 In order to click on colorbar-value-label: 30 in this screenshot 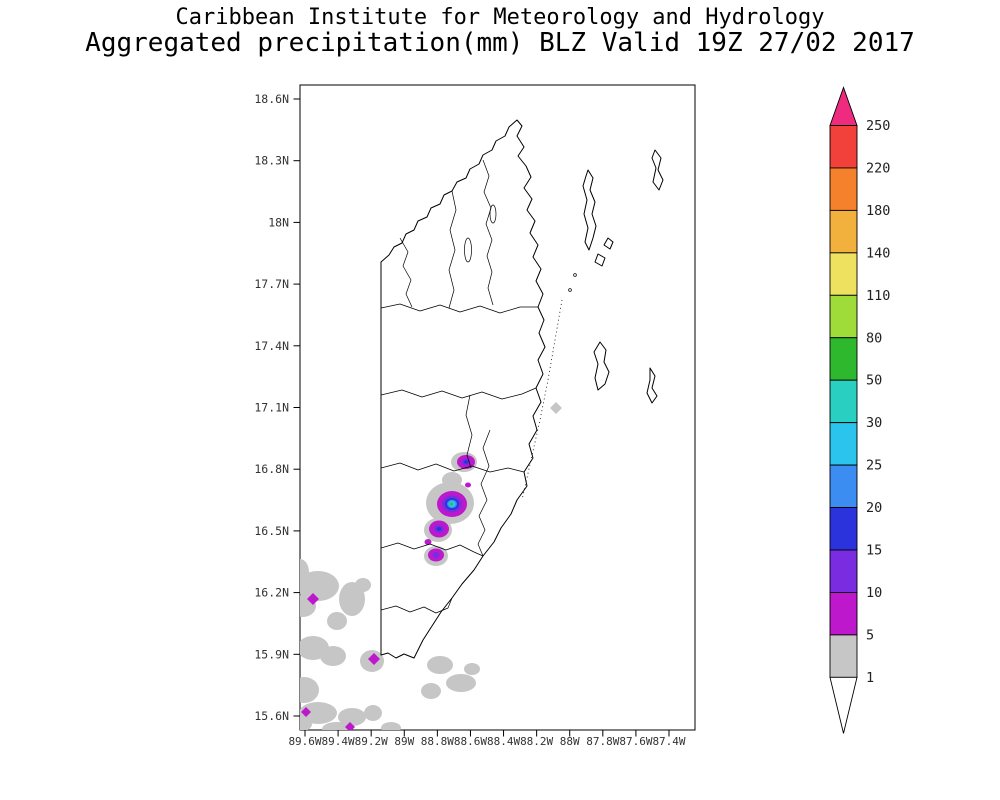, I will do `click(874, 423)`.